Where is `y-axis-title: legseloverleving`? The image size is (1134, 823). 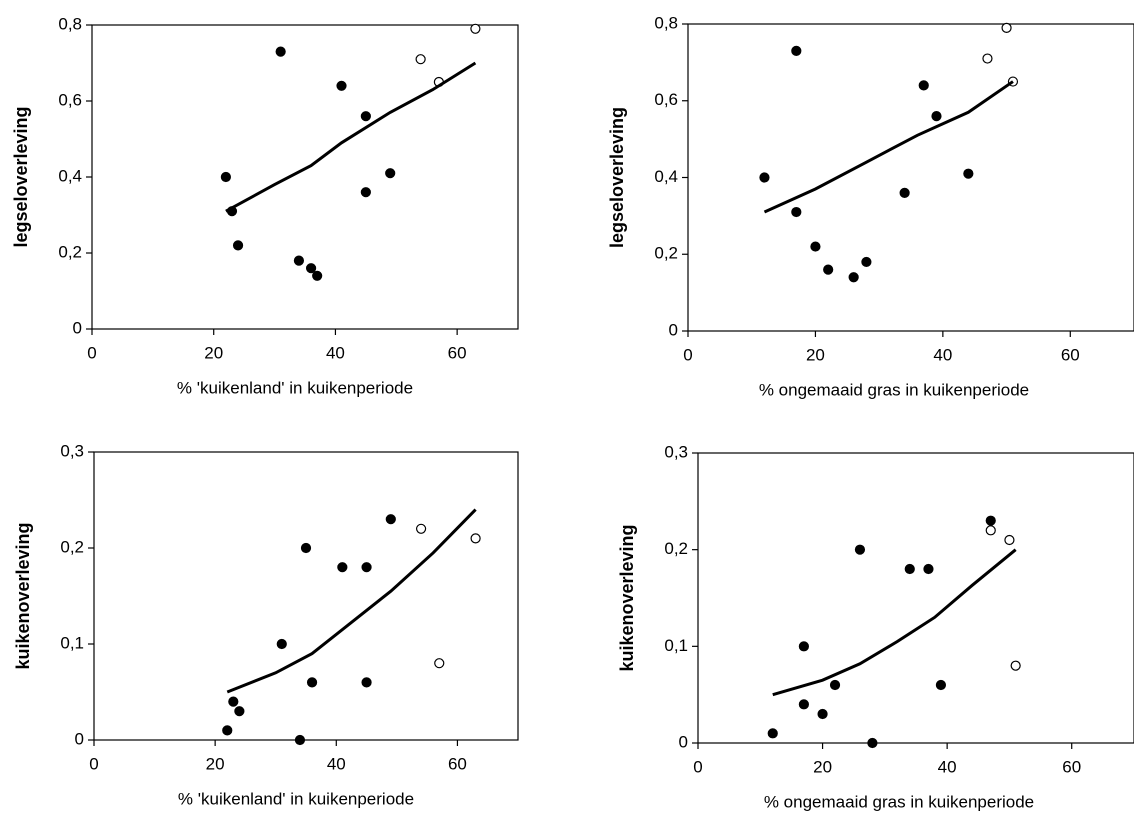
y-axis-title: legseloverleving is located at coordinates (21, 176).